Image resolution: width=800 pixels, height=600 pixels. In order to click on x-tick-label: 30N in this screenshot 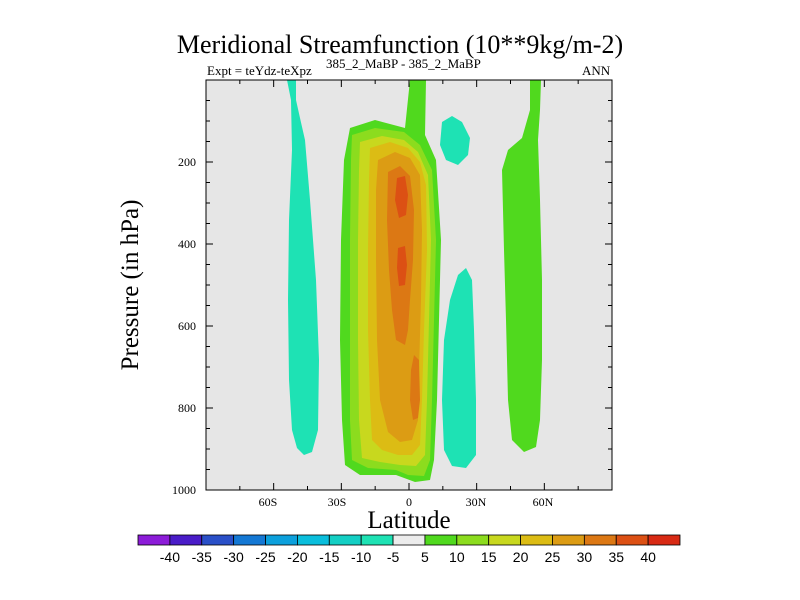, I will do `click(476, 502)`.